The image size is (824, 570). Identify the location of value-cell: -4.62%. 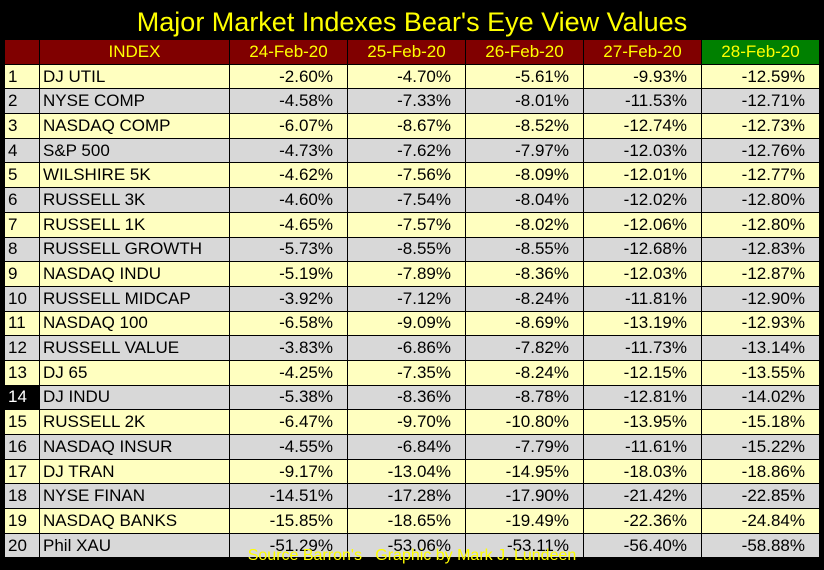
(288, 175).